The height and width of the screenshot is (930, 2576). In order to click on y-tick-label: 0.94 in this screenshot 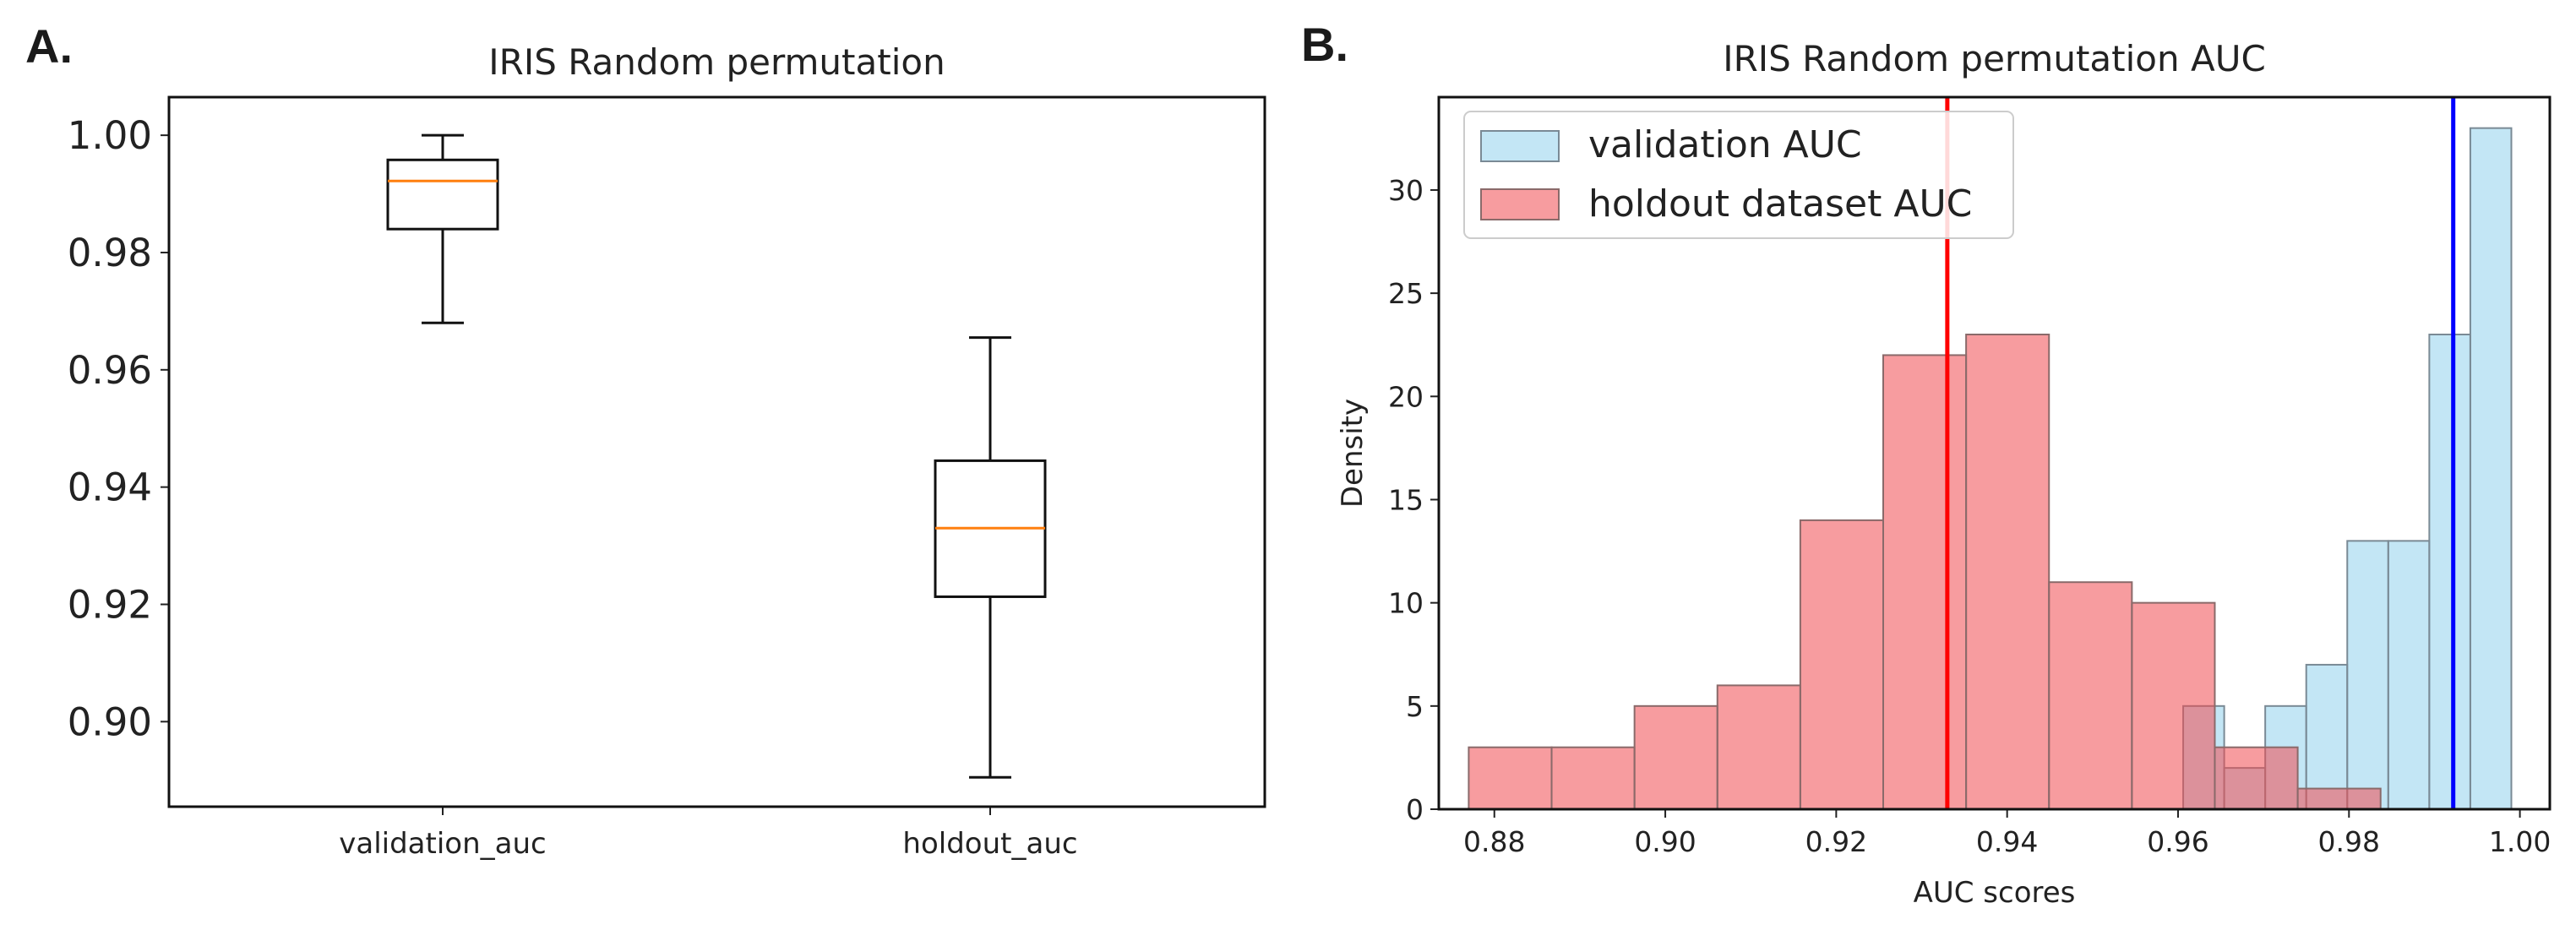, I will do `click(110, 487)`.